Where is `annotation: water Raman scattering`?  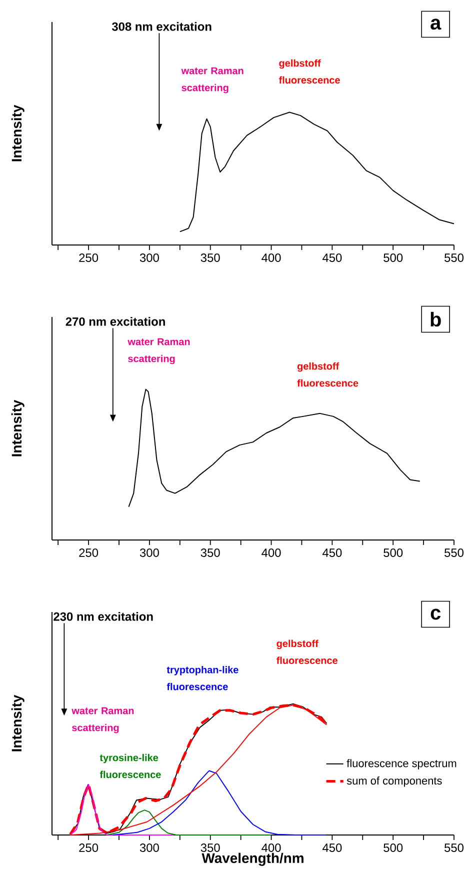 annotation: water Raman scattering is located at coordinates (103, 720).